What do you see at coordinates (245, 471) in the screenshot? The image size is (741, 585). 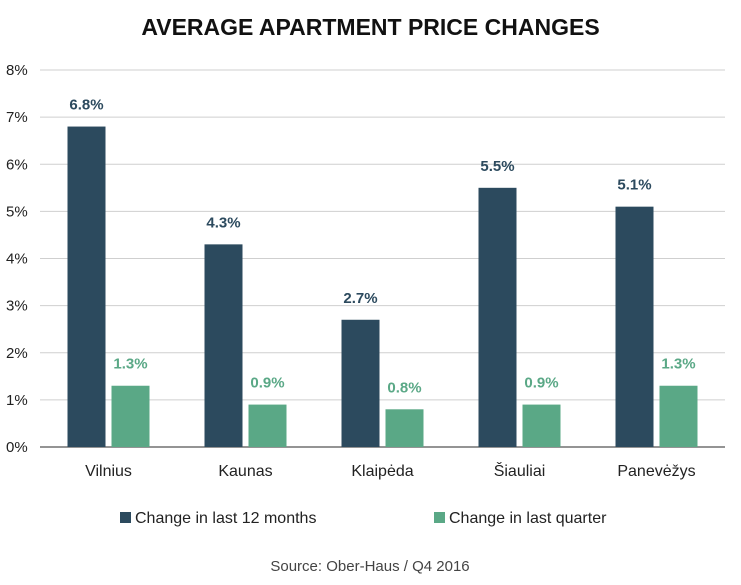 I see `category-label: Kaunas` at bounding box center [245, 471].